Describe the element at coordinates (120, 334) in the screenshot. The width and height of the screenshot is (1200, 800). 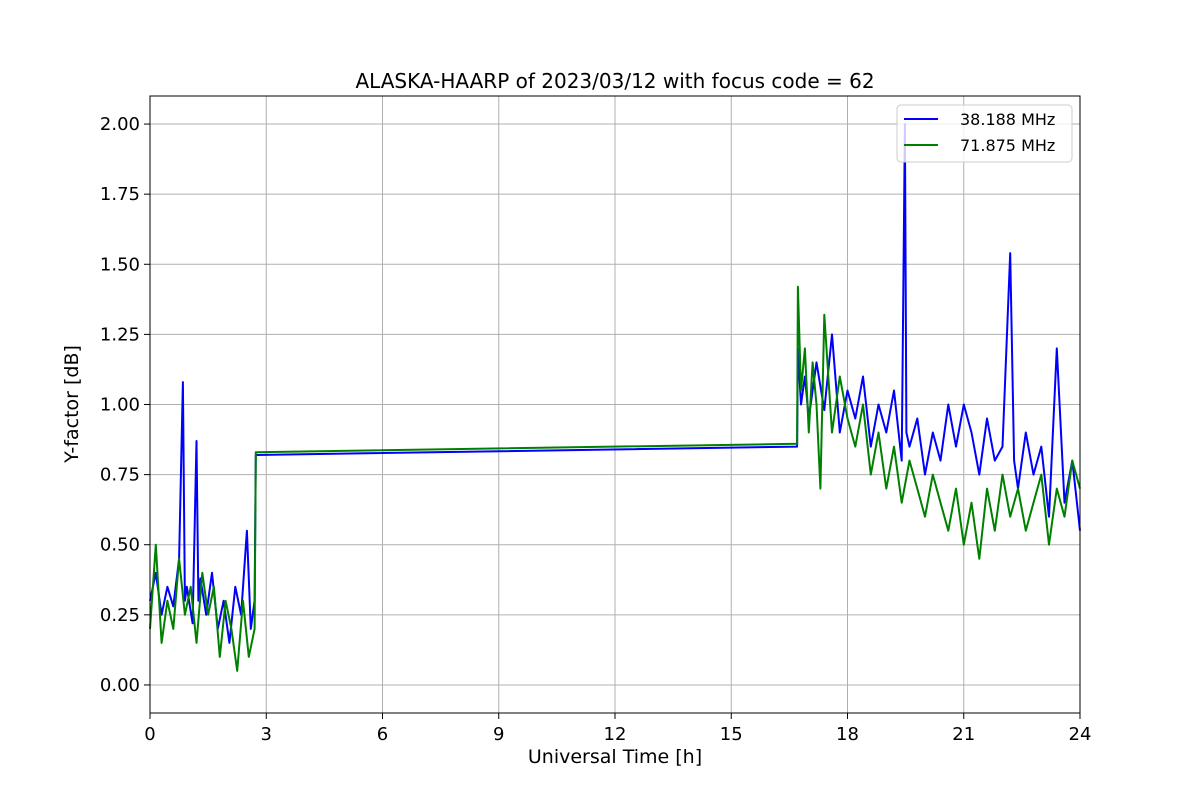
I see `y-tick-label-5: 1.25` at that location.